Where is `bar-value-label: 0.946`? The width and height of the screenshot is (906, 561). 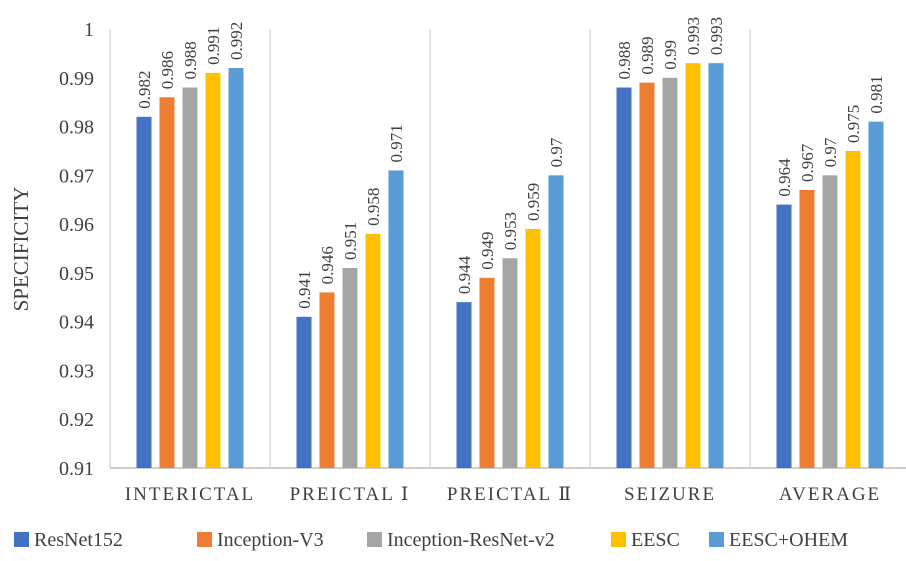
bar-value-label: 0.946 is located at coordinates (327, 265).